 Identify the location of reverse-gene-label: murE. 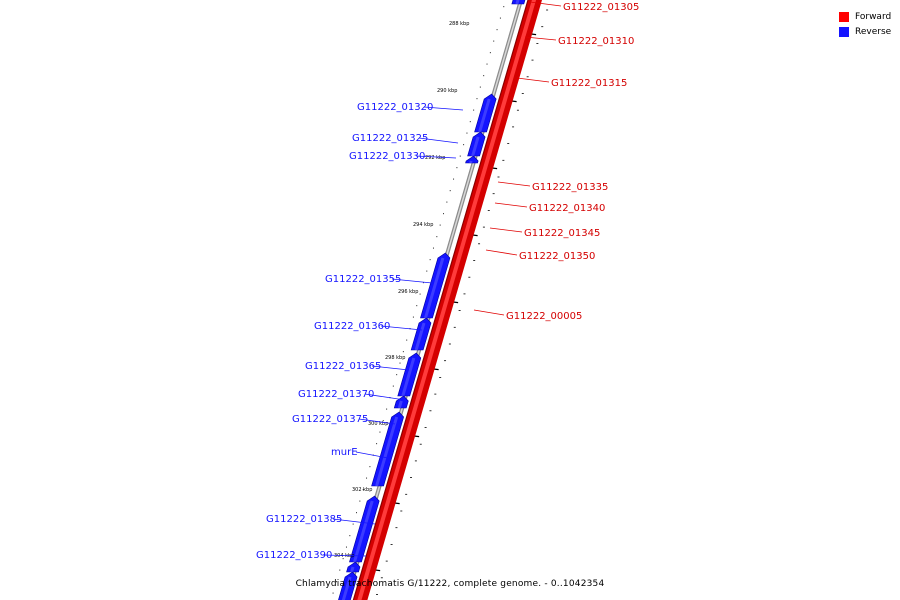
(344, 452).